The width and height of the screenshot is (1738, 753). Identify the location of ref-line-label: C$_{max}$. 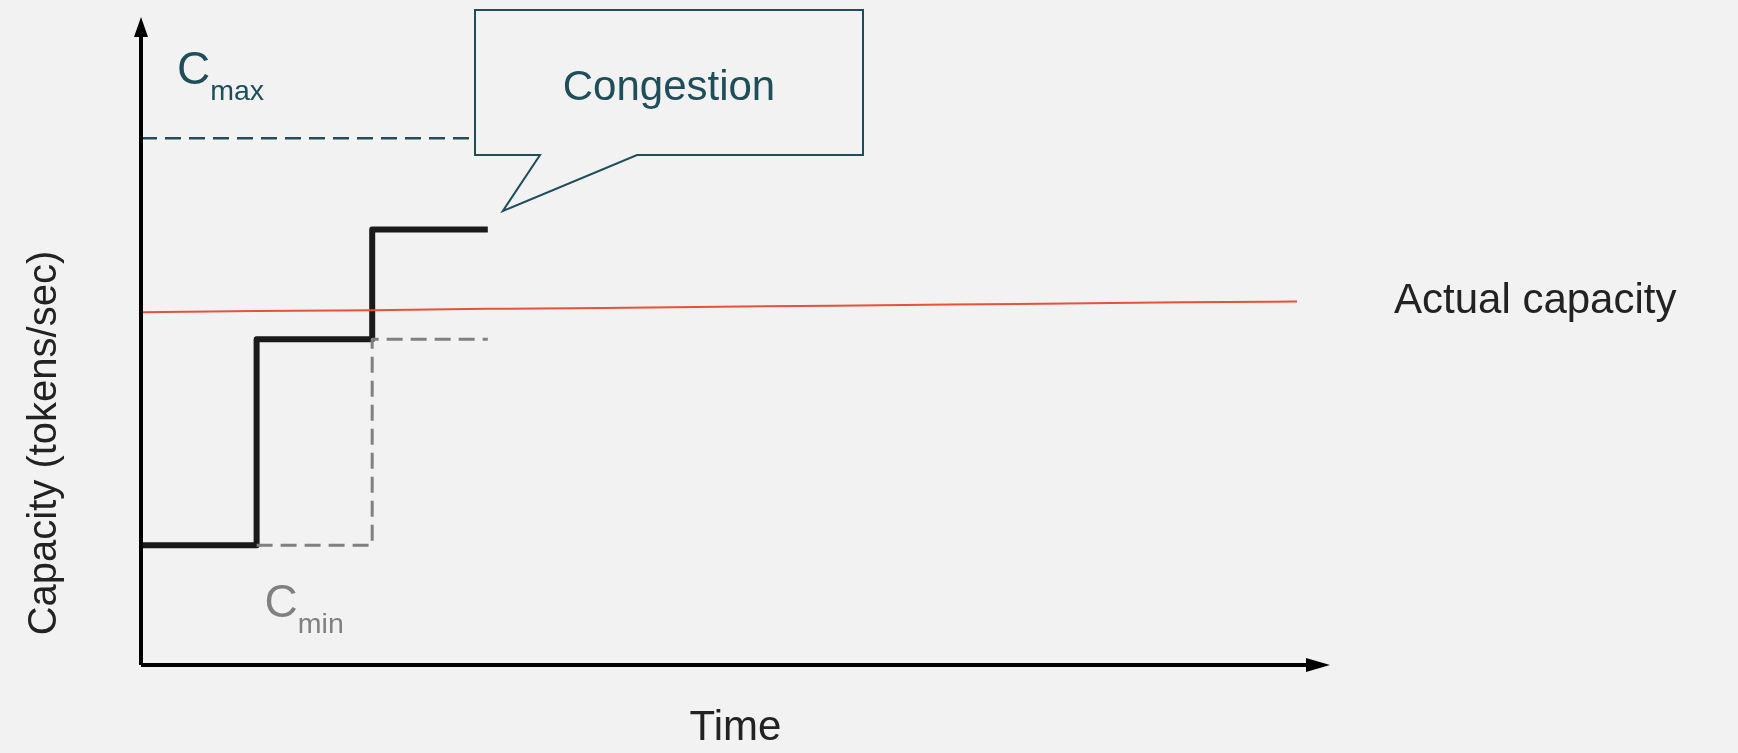
(221, 74).